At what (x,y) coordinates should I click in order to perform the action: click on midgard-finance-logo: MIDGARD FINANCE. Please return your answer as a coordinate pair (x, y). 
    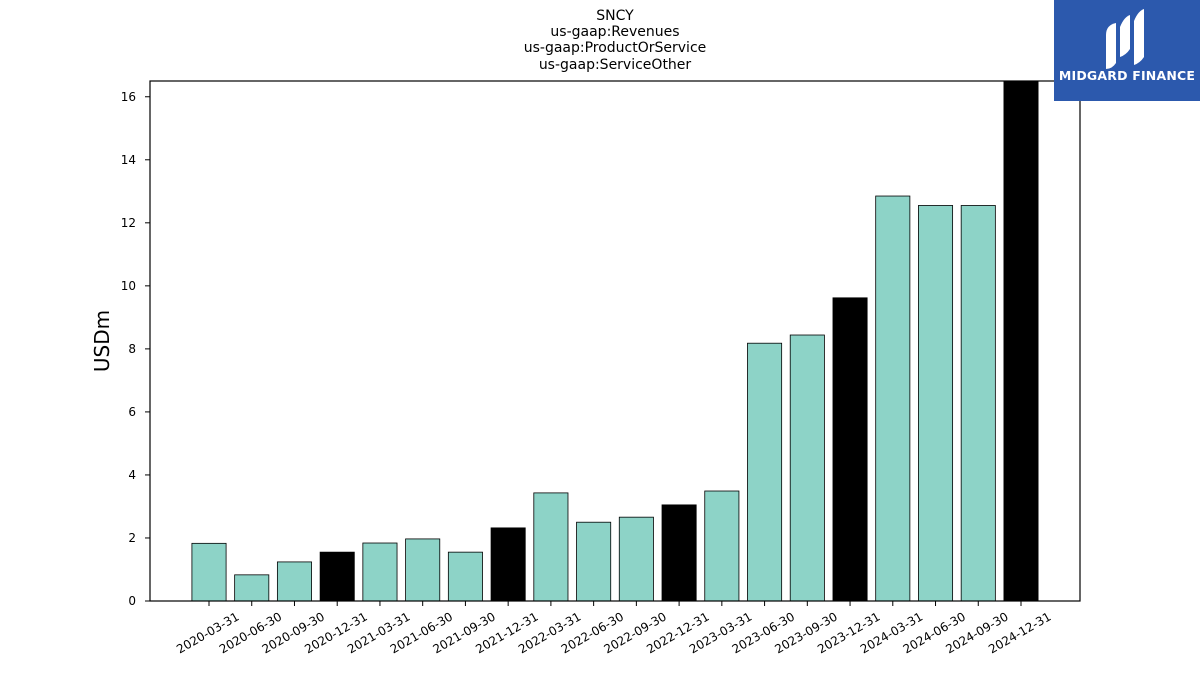
    Looking at the image, I should click on (1127, 50).